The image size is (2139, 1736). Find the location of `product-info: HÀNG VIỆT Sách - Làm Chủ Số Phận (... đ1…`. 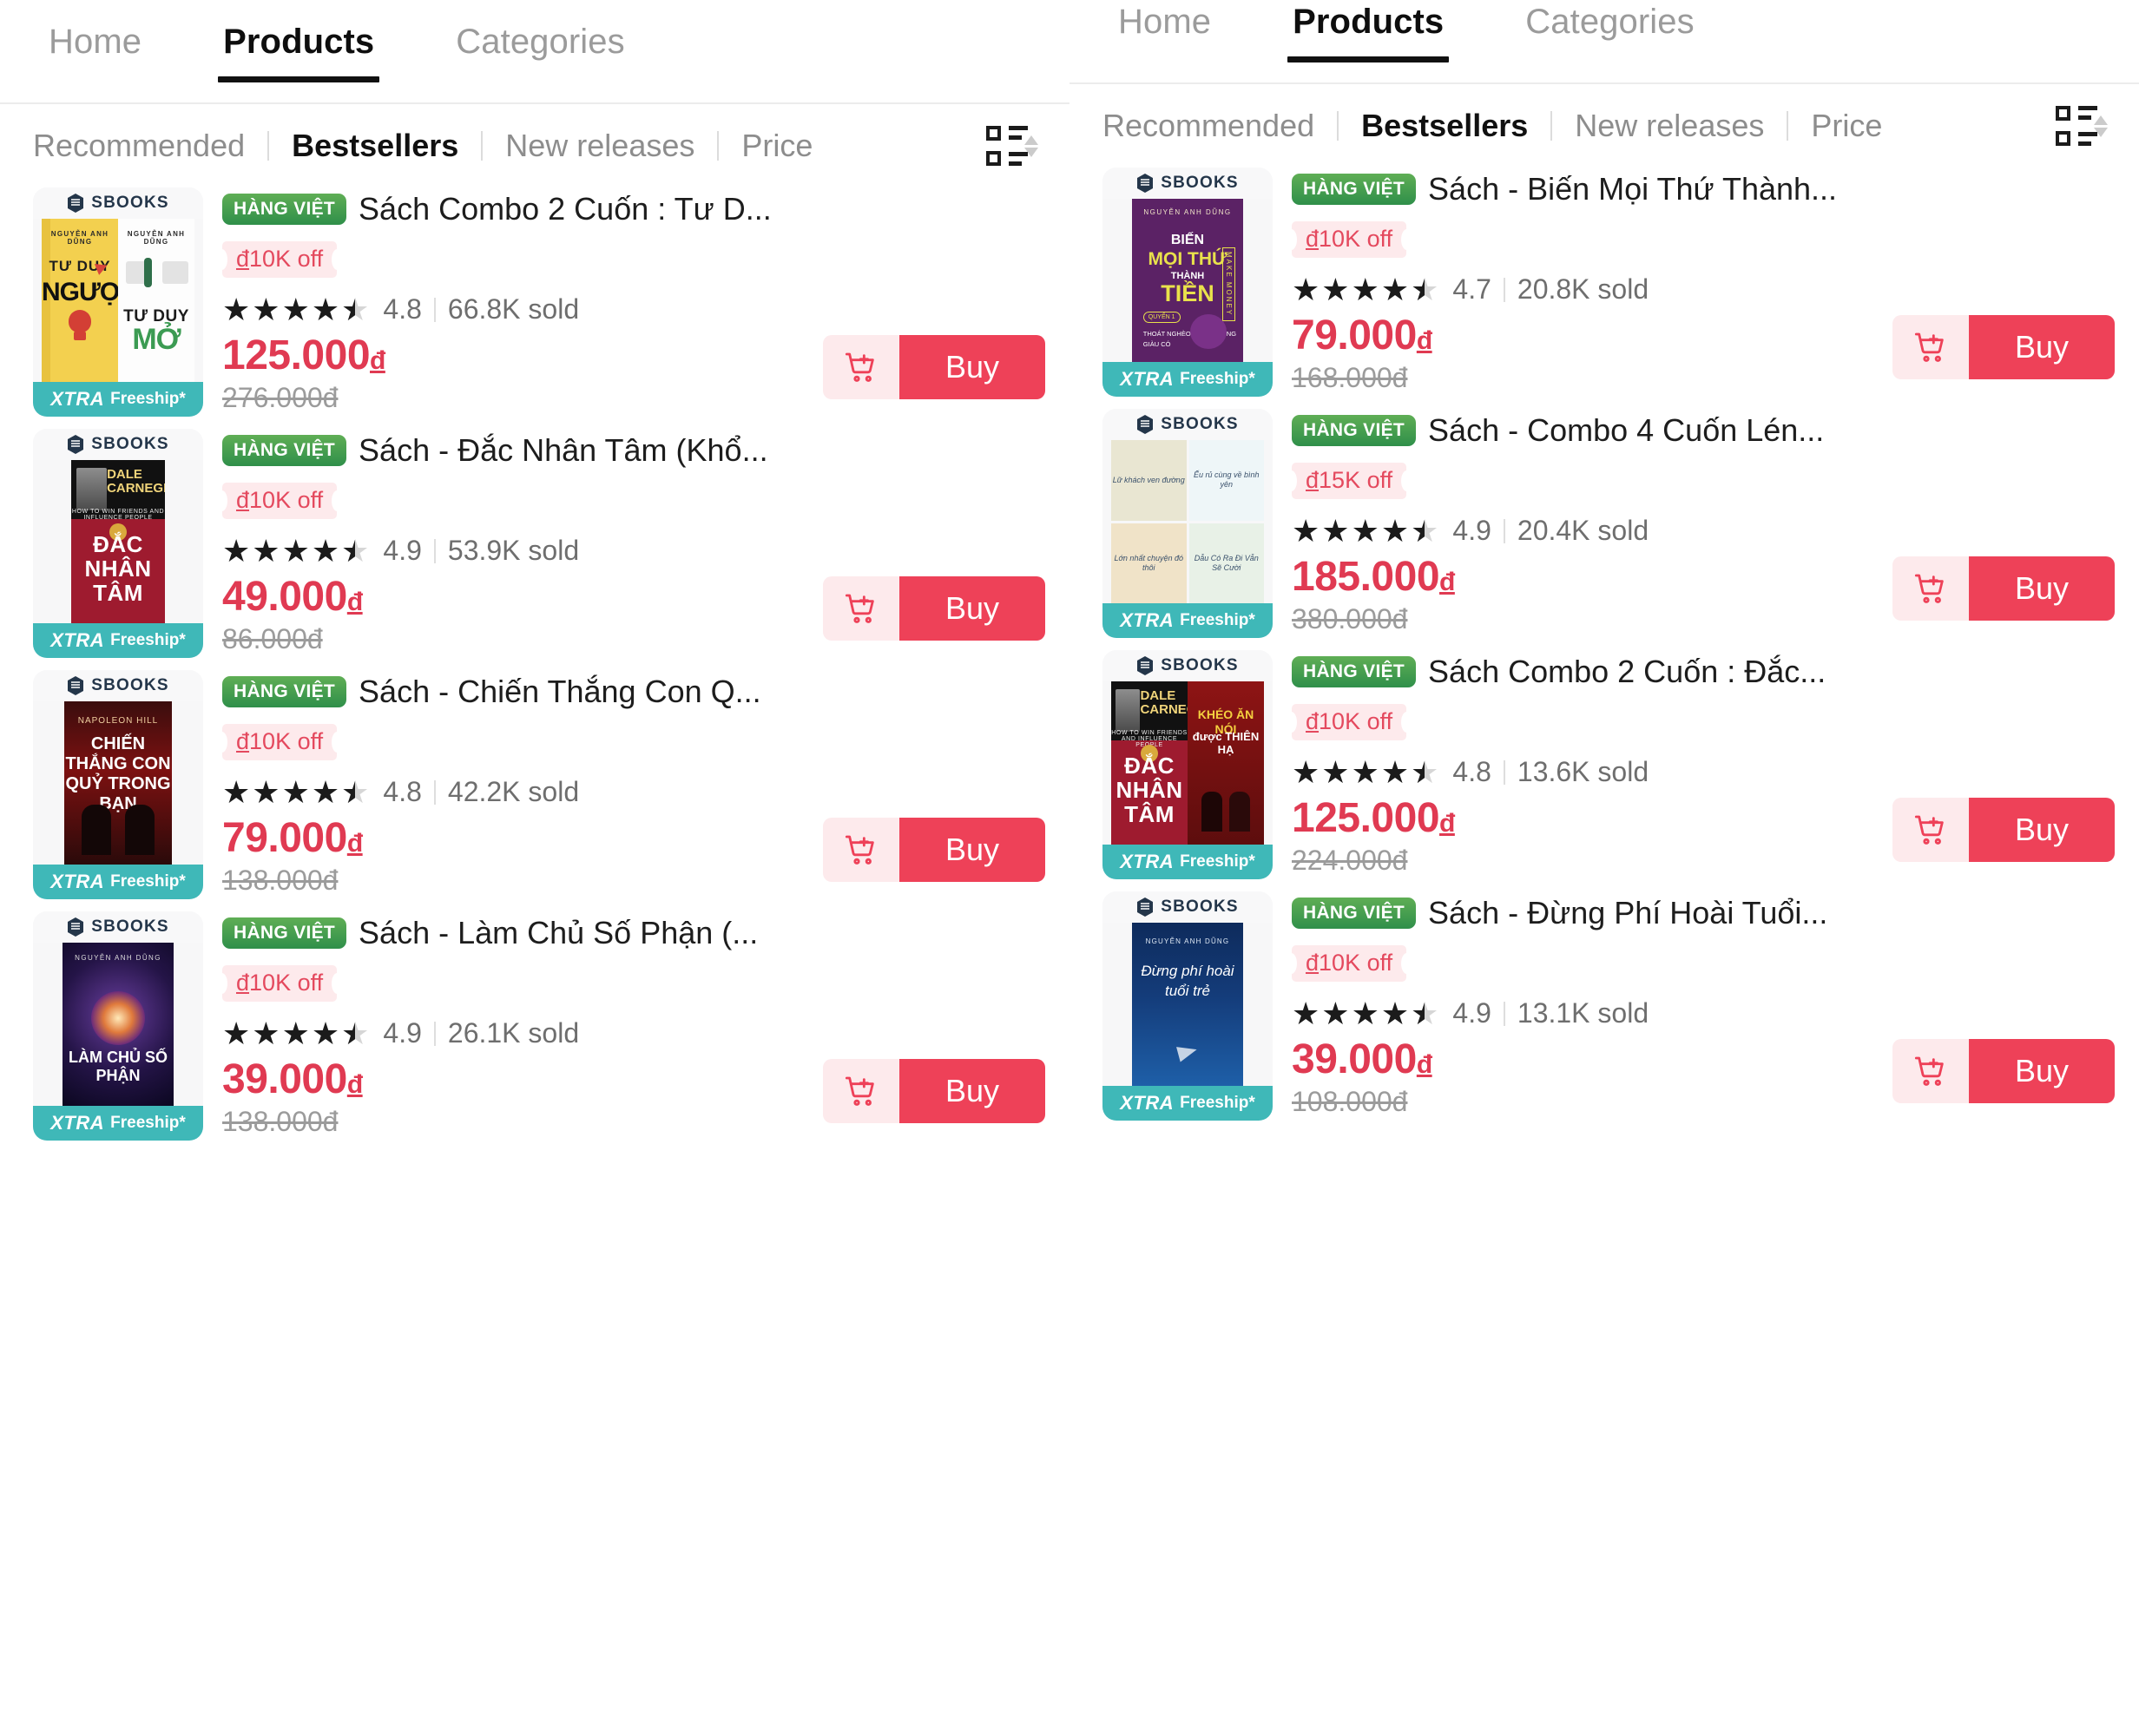

product-info: HÀNG VIỆT Sách - Làm Chủ Số Phận (... đ1… is located at coordinates (636, 1026).